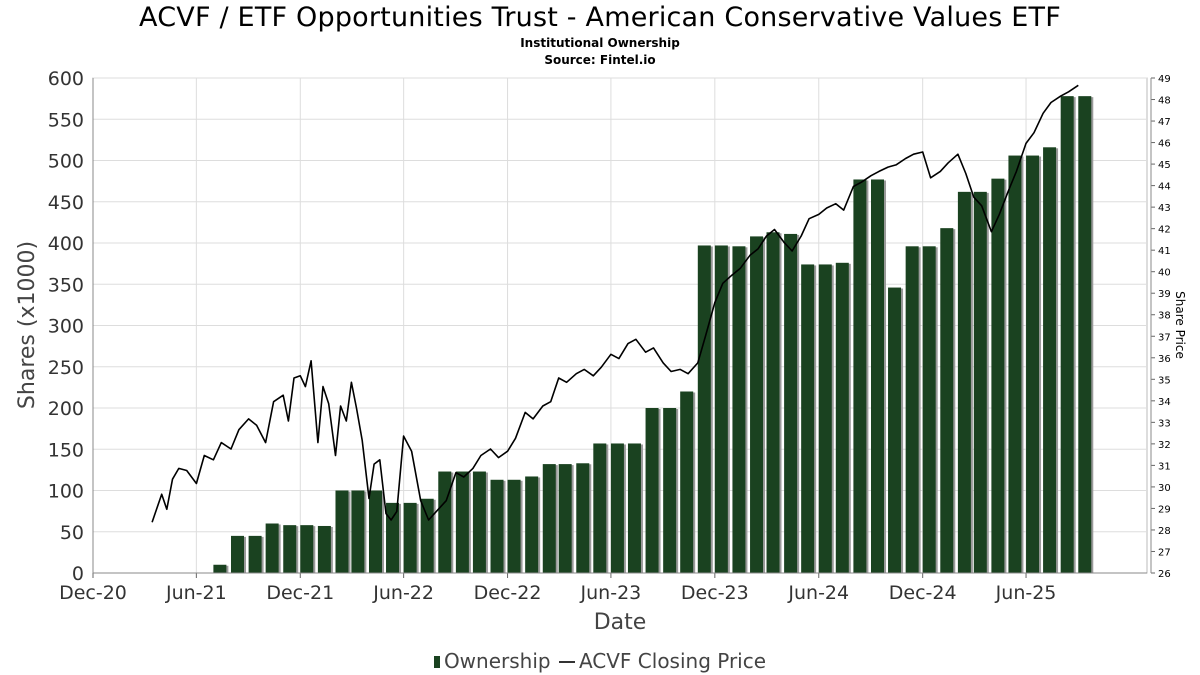  I want to click on x-tick-label: Dec-20, so click(93, 593).